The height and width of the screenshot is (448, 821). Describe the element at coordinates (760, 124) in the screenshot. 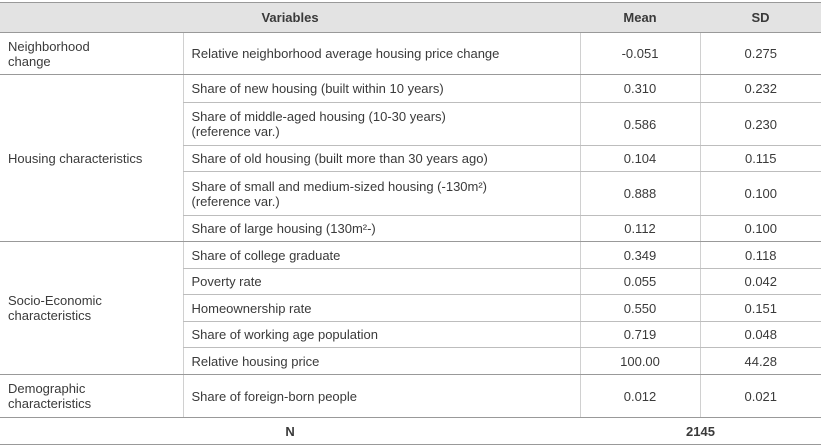

I see `sd-cell: 0.230` at that location.